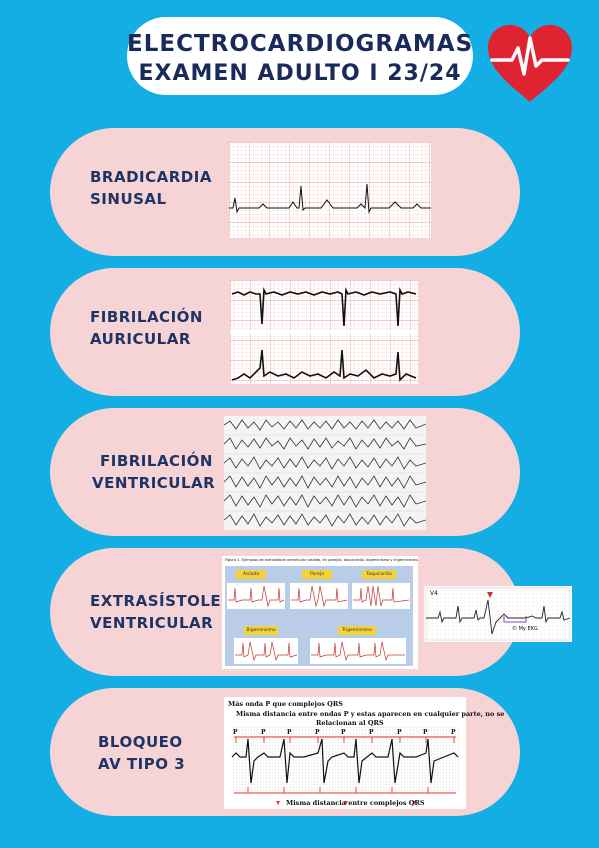 The image size is (599, 848). Describe the element at coordinates (357, 630) in the screenshot. I see `tag-trigeminismo: Trigeminismo` at that location.